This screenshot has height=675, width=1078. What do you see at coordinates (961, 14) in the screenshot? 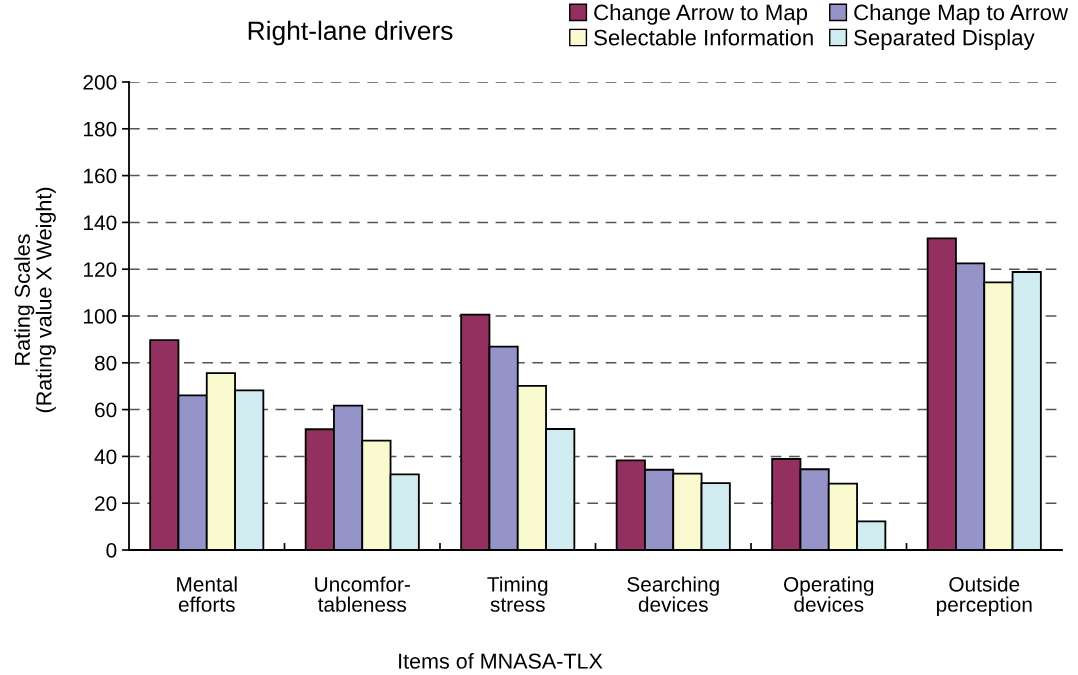
I see `legend-label: Change Map to Arrow` at bounding box center [961, 14].